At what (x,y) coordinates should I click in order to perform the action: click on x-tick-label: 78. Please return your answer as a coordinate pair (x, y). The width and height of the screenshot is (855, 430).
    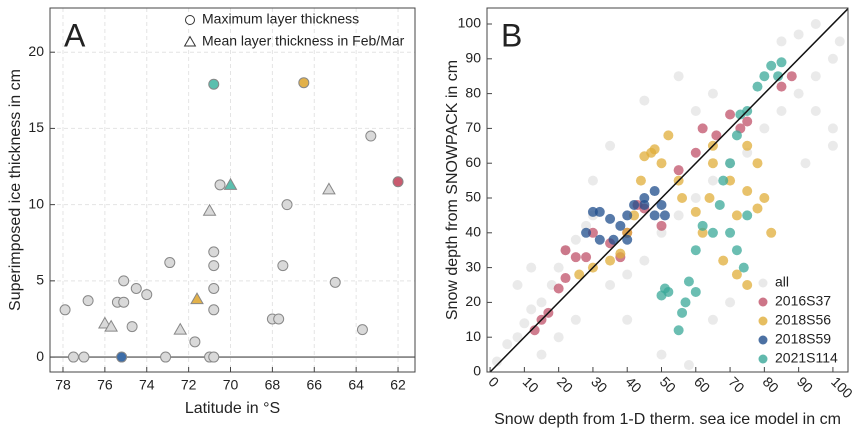
    Looking at the image, I should click on (63, 385).